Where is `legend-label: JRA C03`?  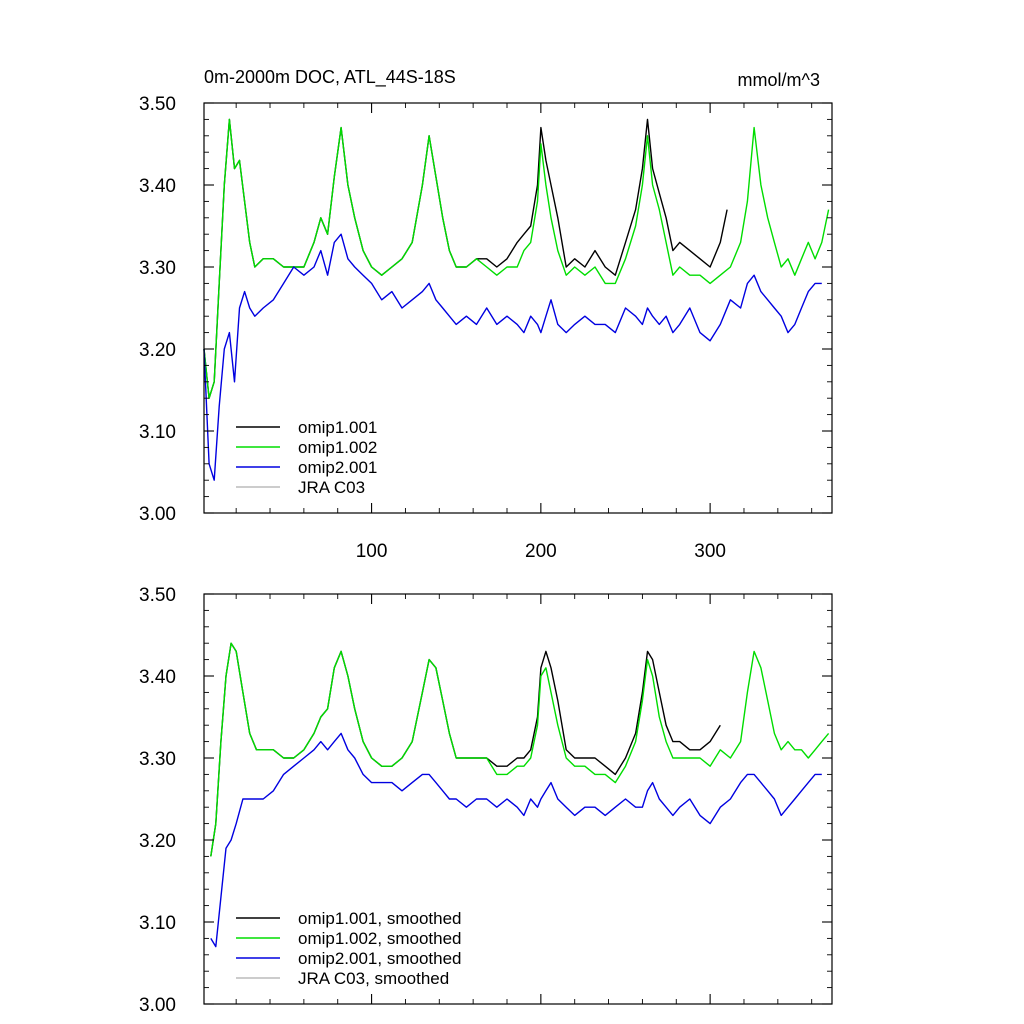
legend-label: JRA C03 is located at coordinates (331, 487).